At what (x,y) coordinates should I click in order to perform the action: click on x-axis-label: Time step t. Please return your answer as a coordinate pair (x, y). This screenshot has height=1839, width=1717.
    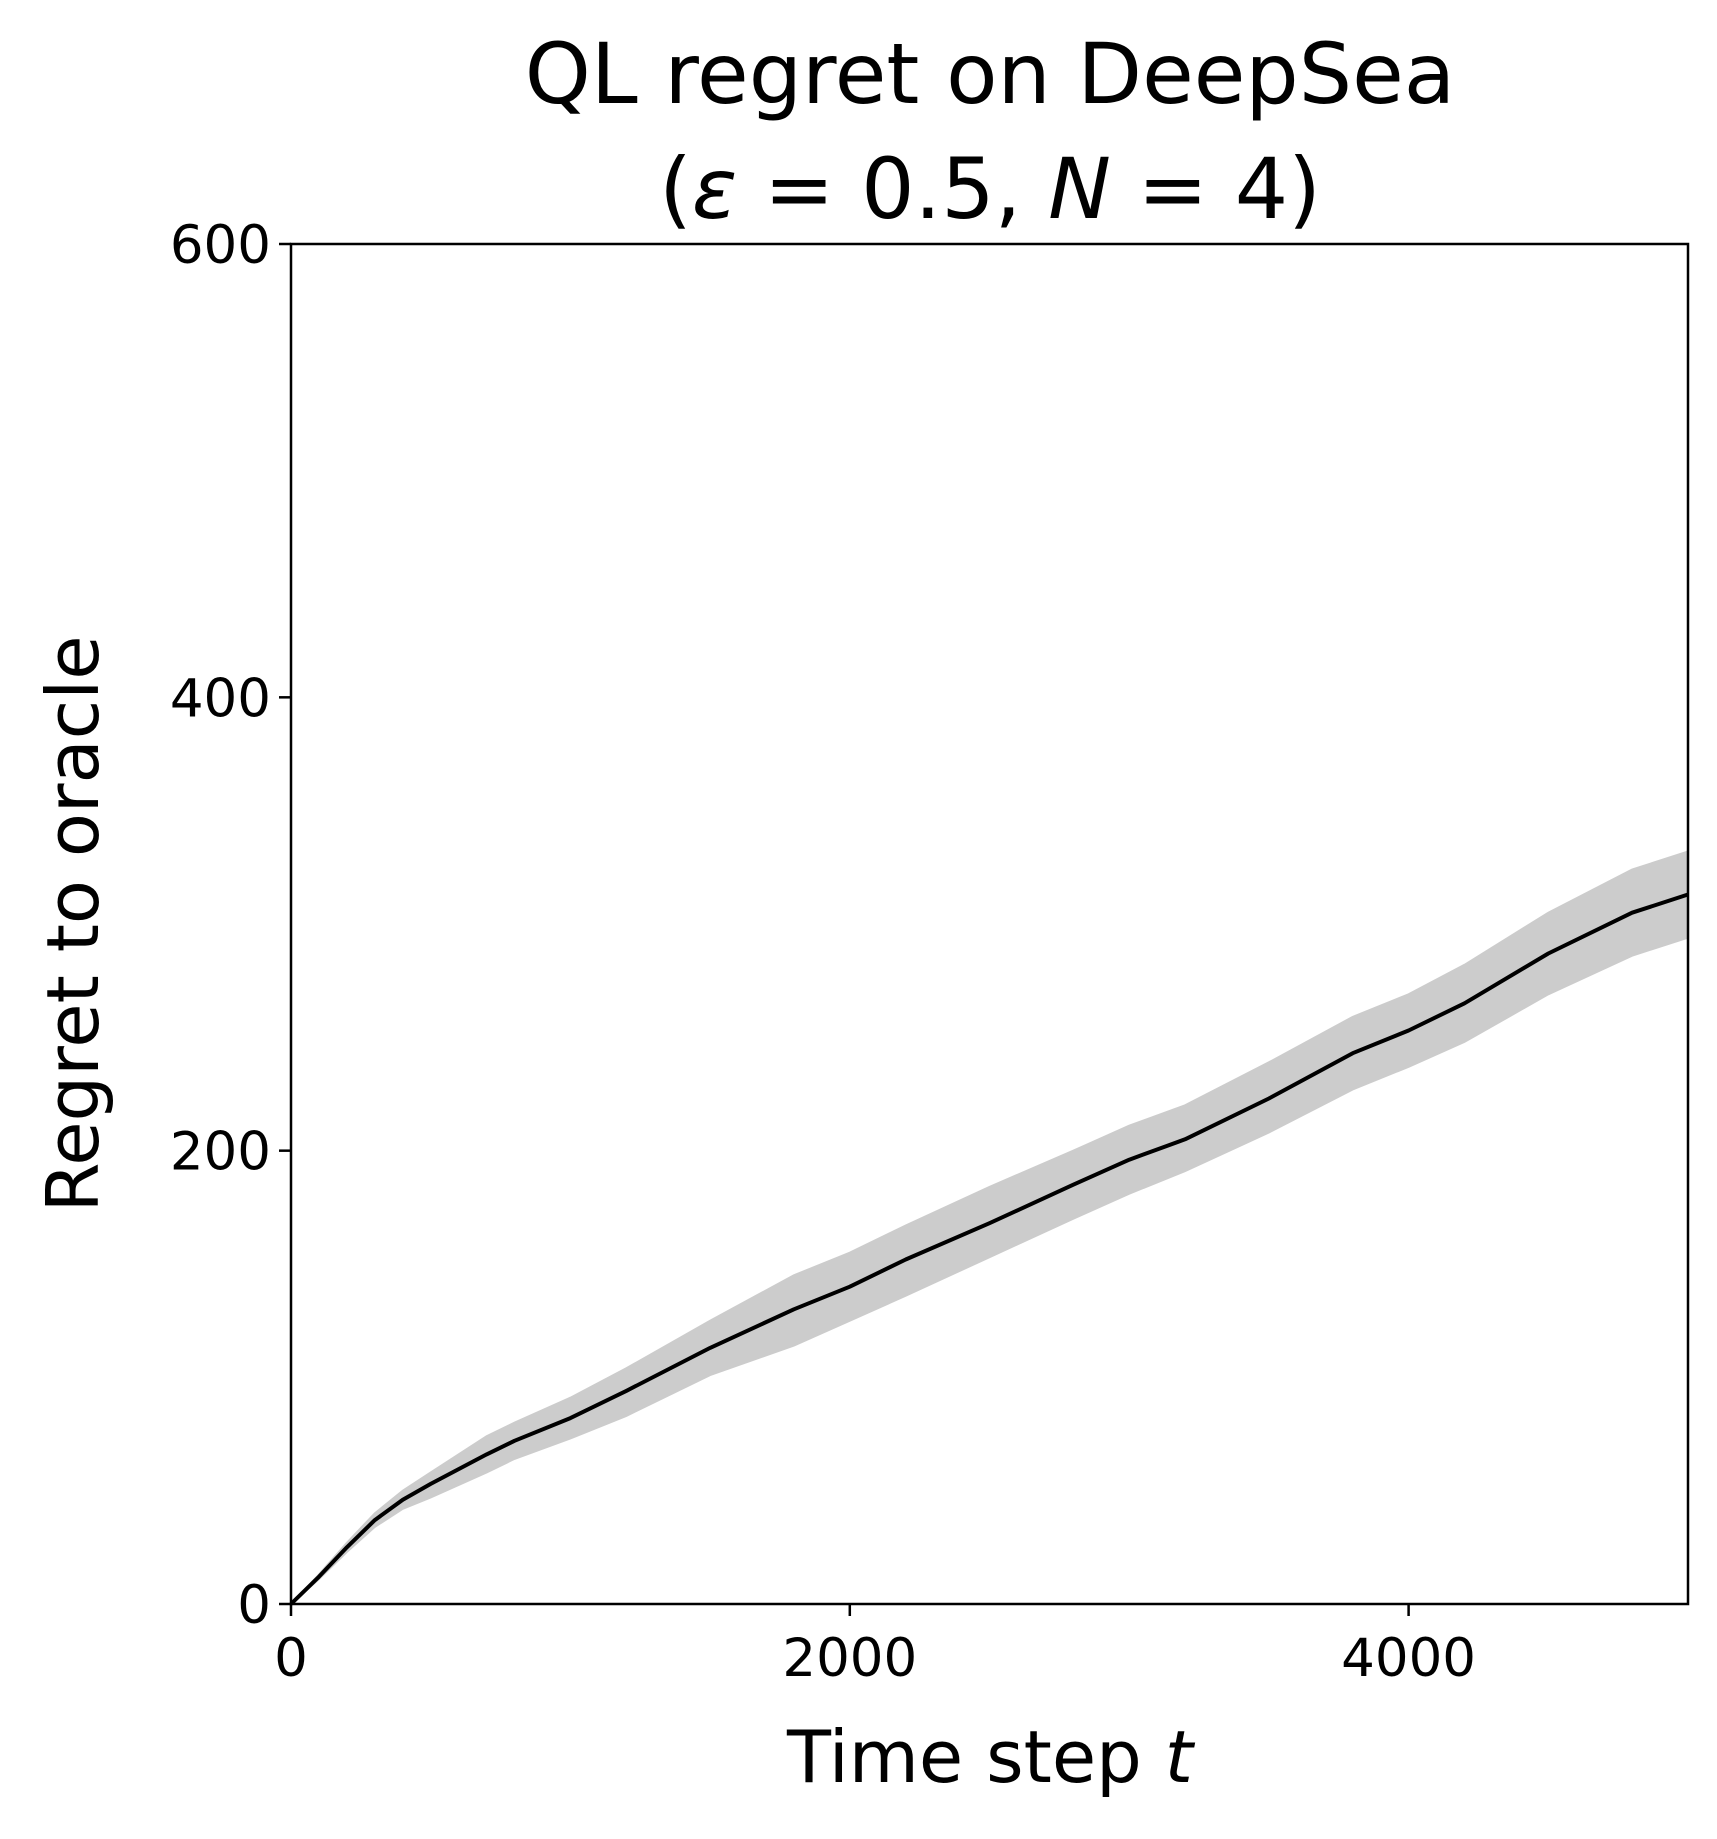
    Looking at the image, I should click on (991, 1757).